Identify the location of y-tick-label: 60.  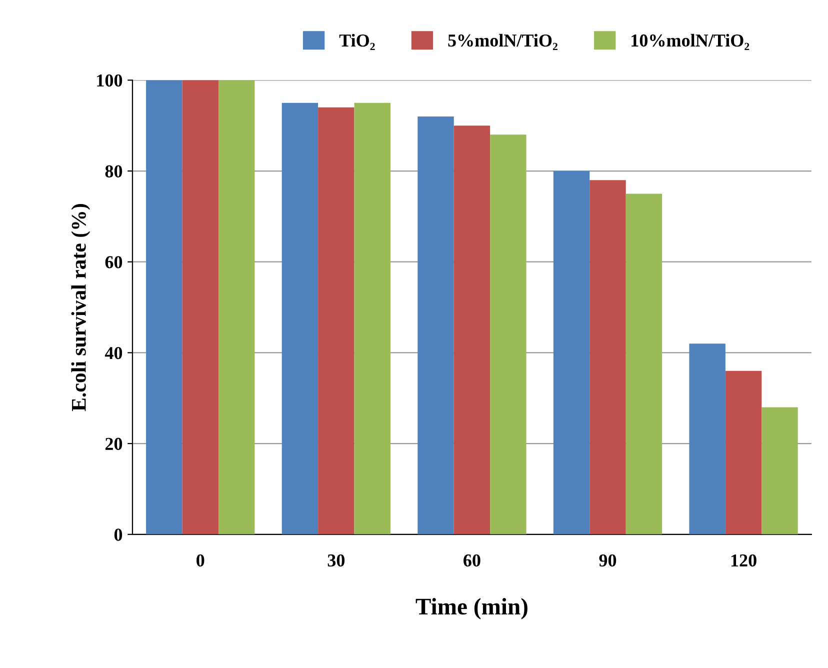
(113, 262).